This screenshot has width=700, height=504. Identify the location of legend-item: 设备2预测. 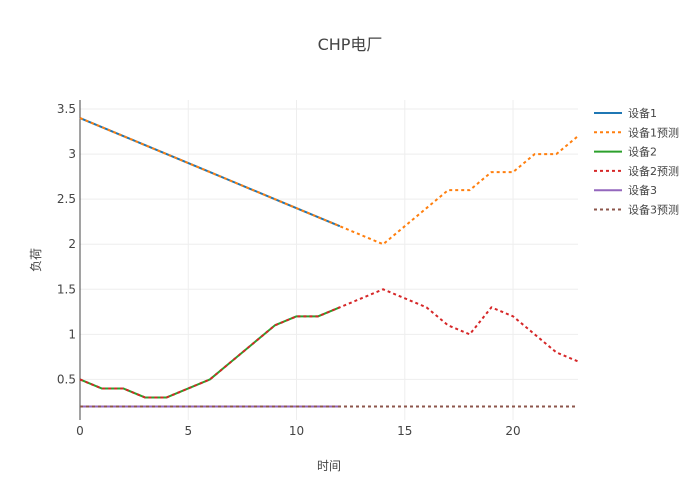
(636, 171).